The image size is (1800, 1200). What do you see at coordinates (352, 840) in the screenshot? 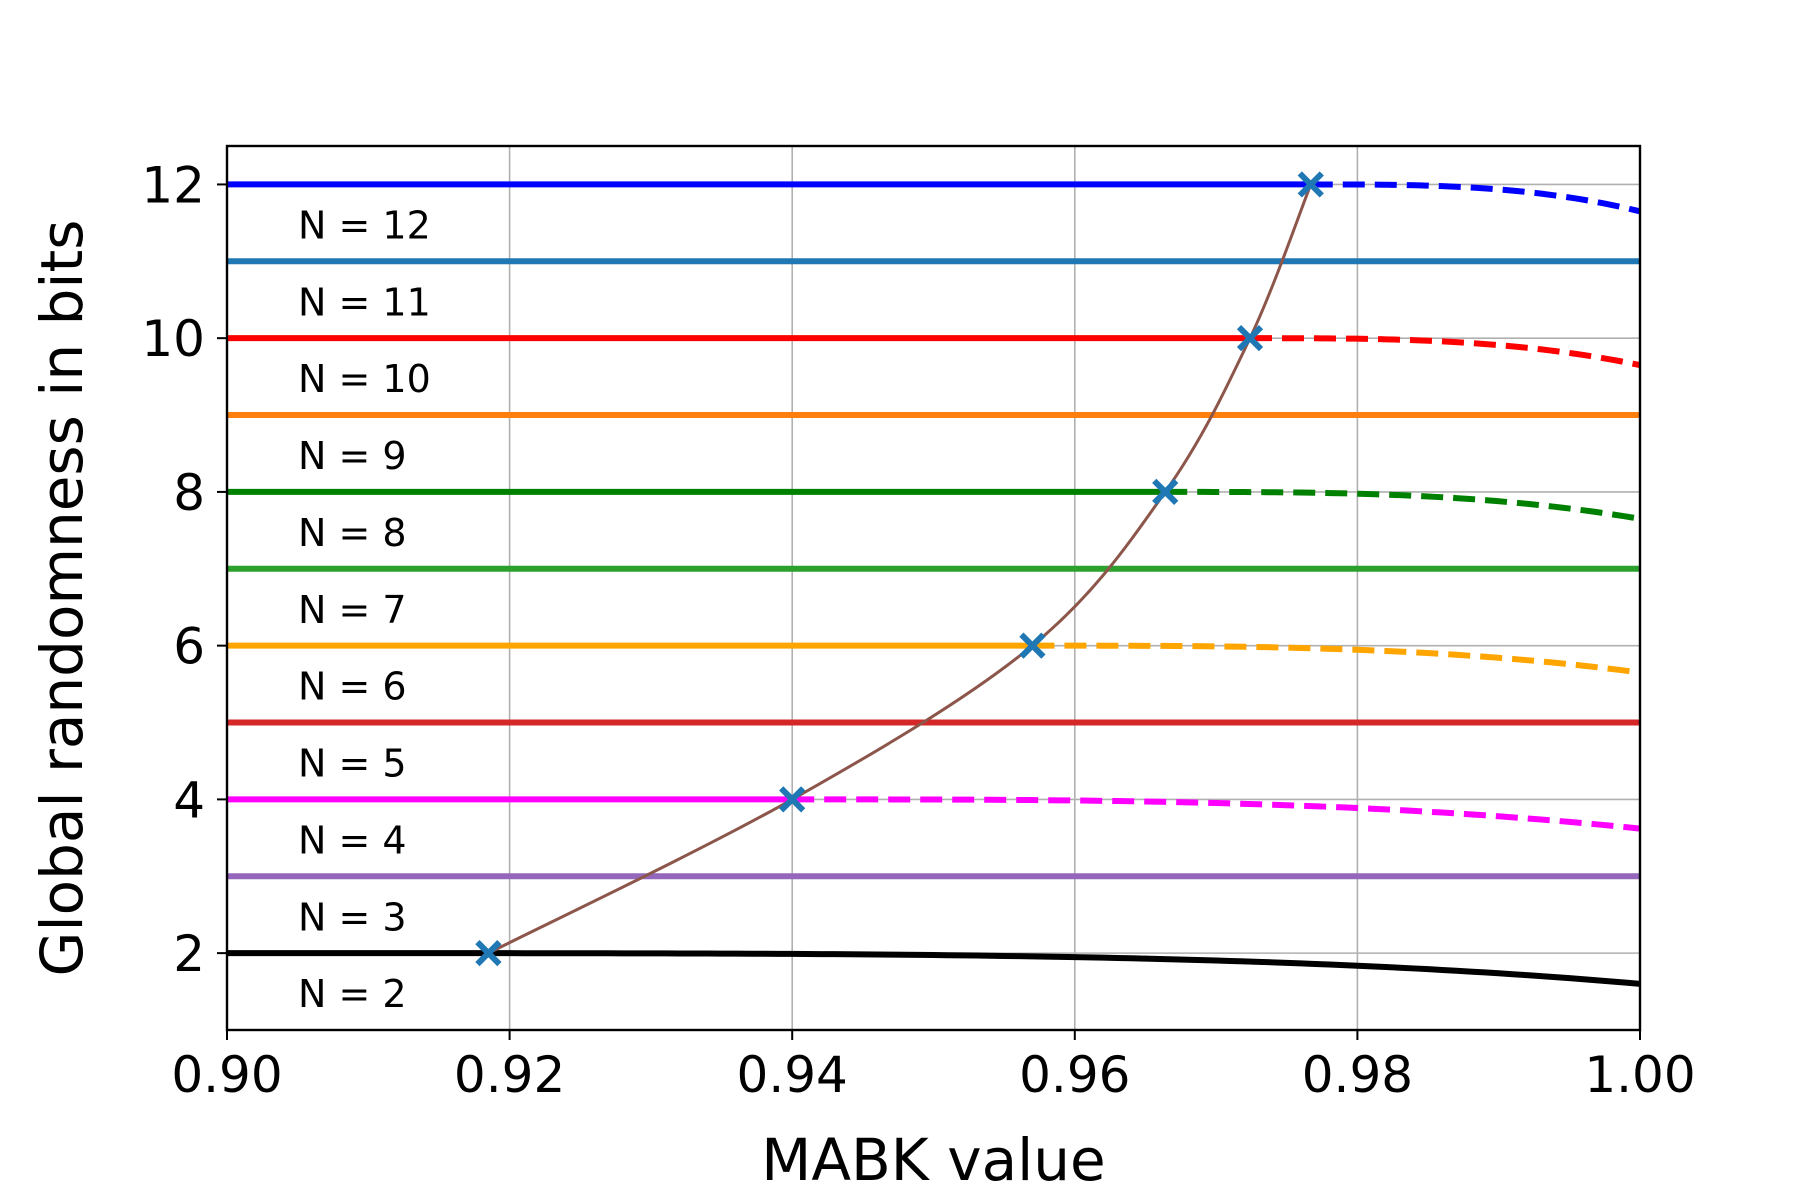
I see `n-label: N = 4` at bounding box center [352, 840].